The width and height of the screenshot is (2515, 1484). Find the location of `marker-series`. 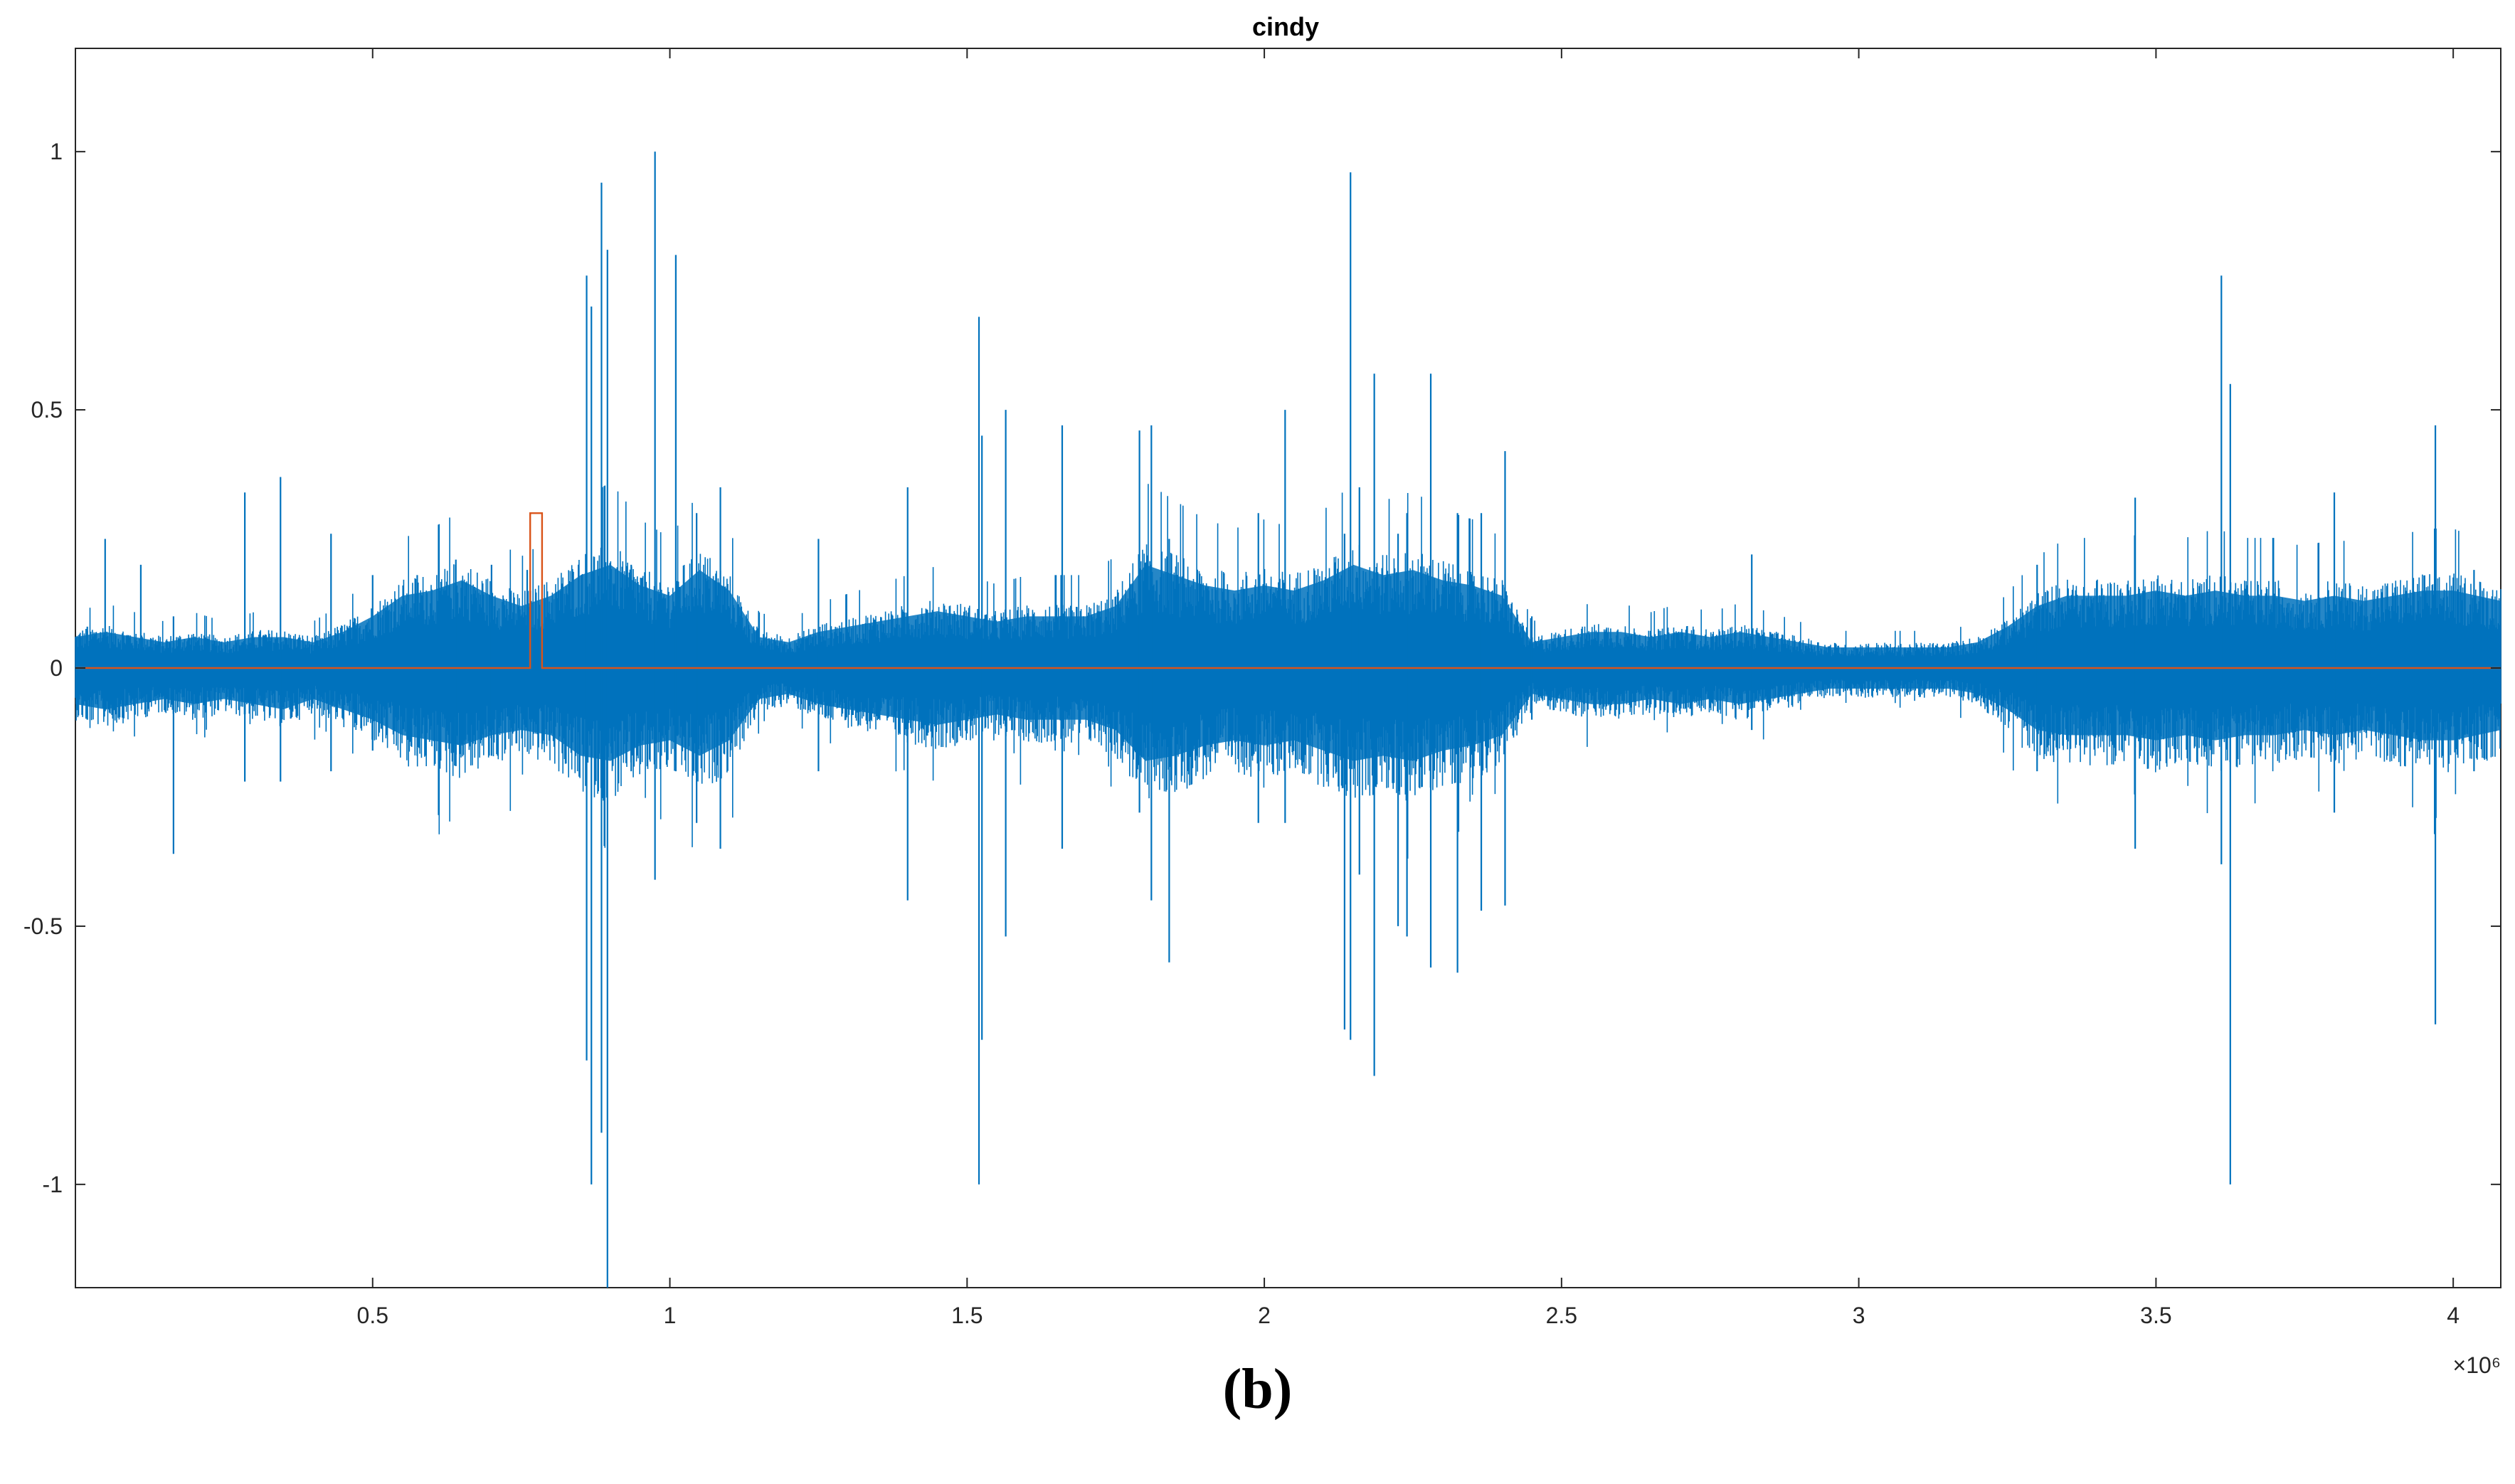

marker-series is located at coordinates (1288, 590).